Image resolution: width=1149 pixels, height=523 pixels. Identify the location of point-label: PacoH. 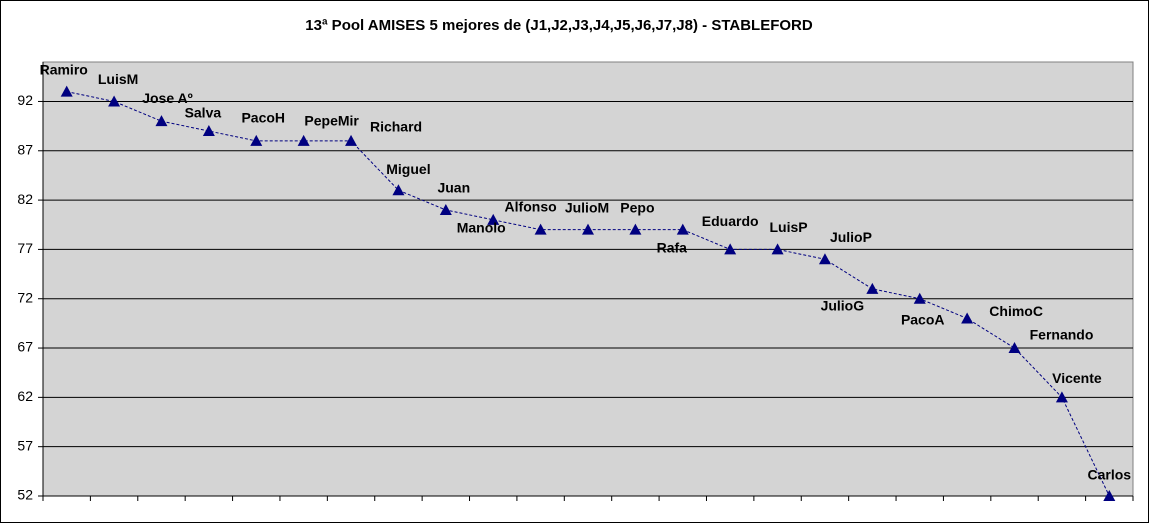
(263, 118).